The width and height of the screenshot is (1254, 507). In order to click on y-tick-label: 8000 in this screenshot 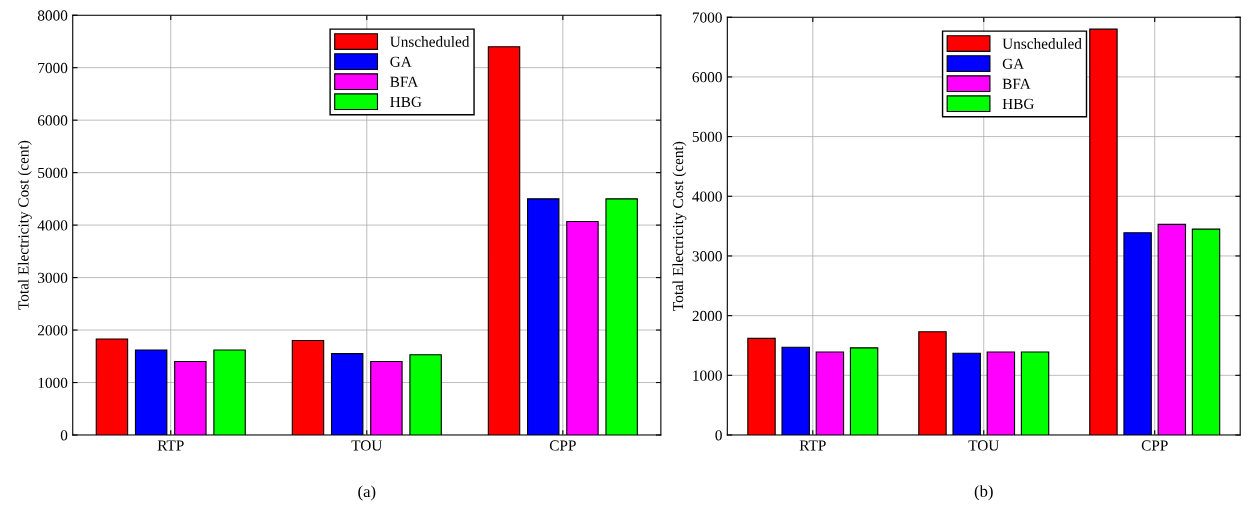, I will do `click(52, 15)`.